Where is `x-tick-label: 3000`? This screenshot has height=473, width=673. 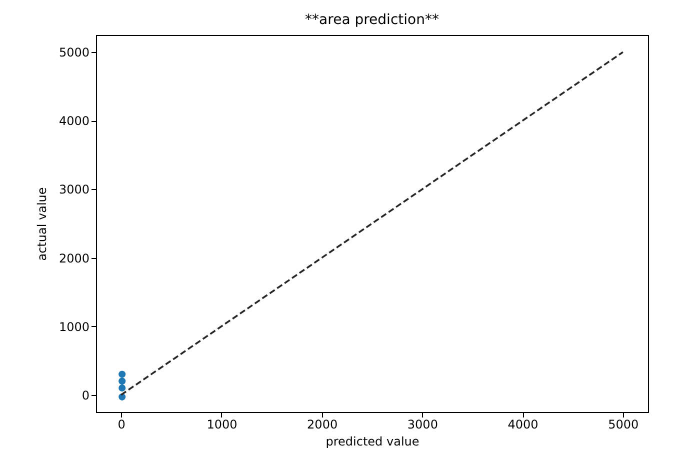 x-tick-label: 3000 is located at coordinates (422, 425).